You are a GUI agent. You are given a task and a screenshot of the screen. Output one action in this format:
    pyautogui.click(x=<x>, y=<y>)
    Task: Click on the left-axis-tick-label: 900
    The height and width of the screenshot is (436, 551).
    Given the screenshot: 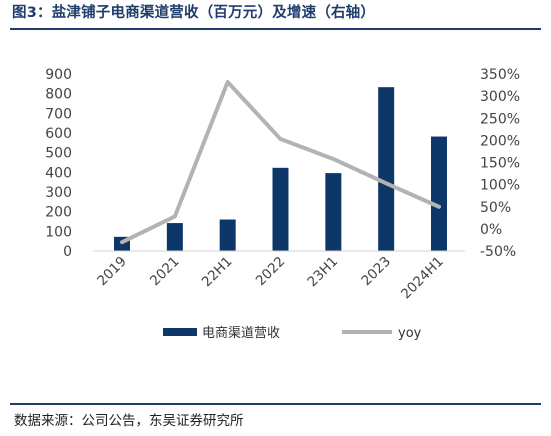 What is the action you would take?
    pyautogui.click(x=58, y=75)
    